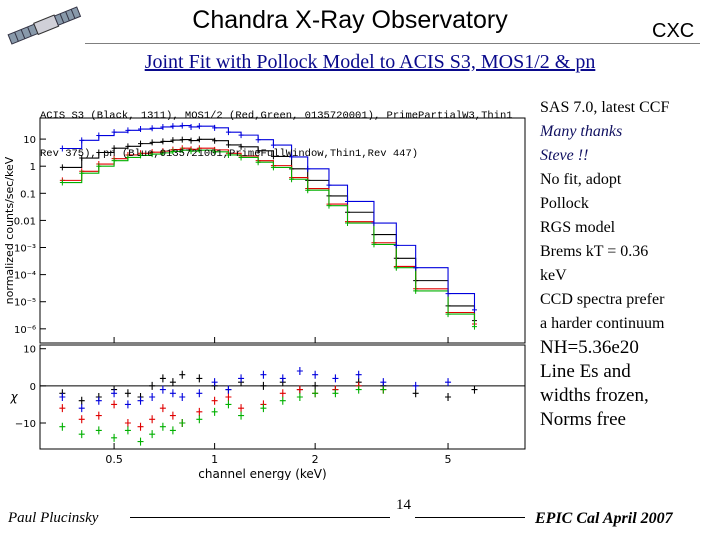 The width and height of the screenshot is (720, 540). Describe the element at coordinates (585, 371) in the screenshot. I see `note-line: Line Es and` at that location.